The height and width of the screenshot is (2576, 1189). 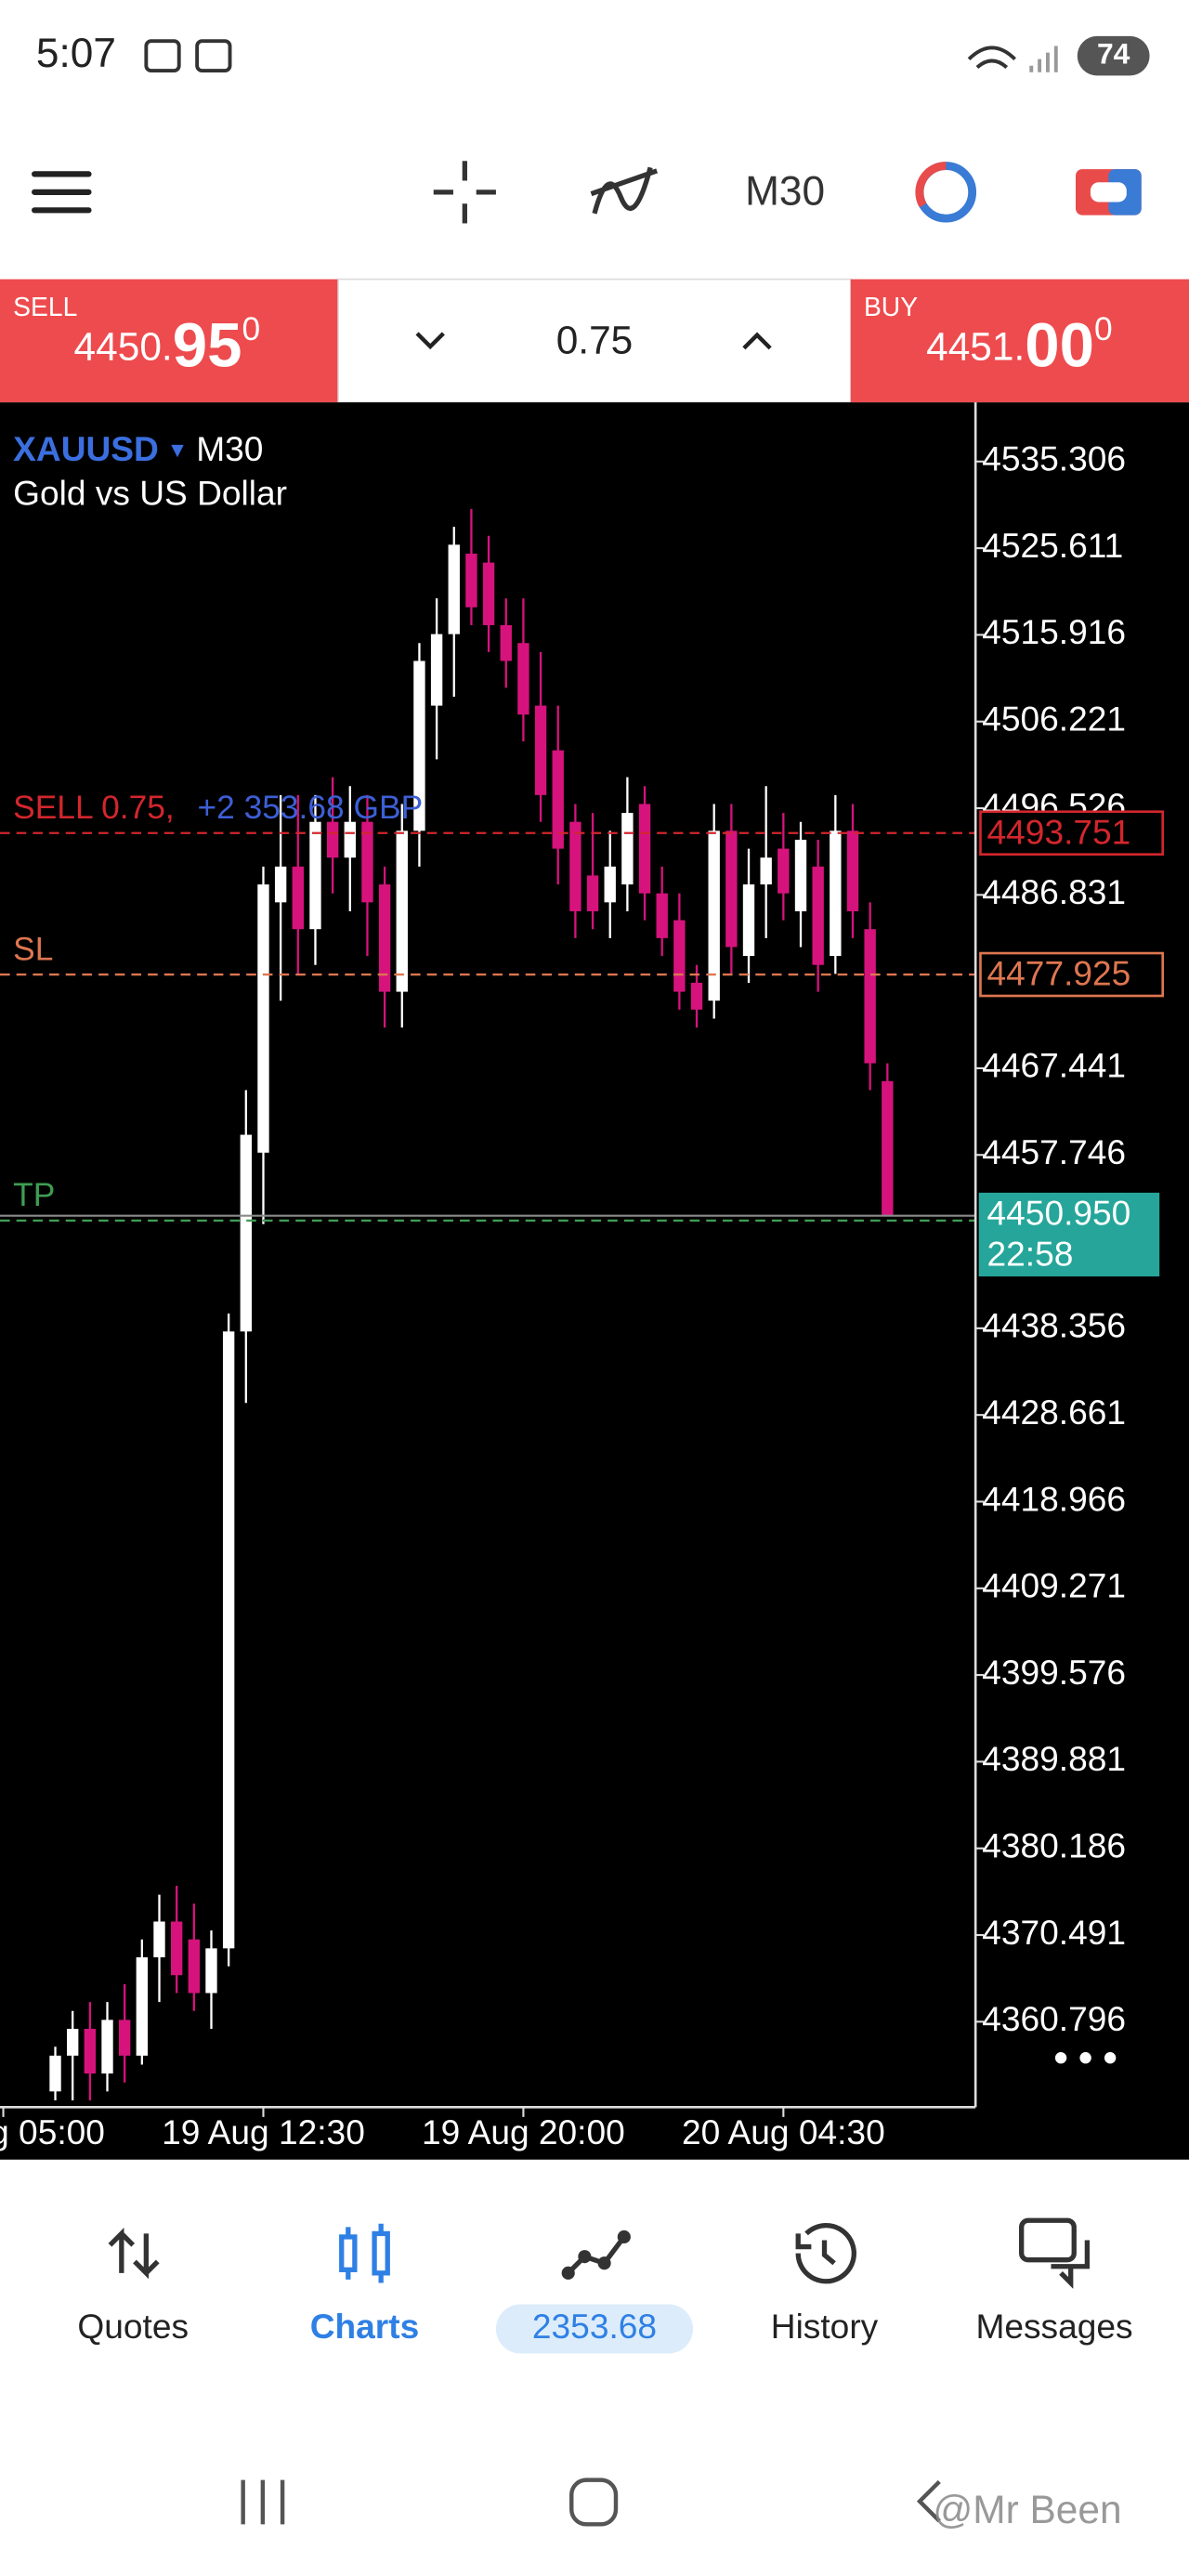 I want to click on status-icons, so click(x=601, y=56).